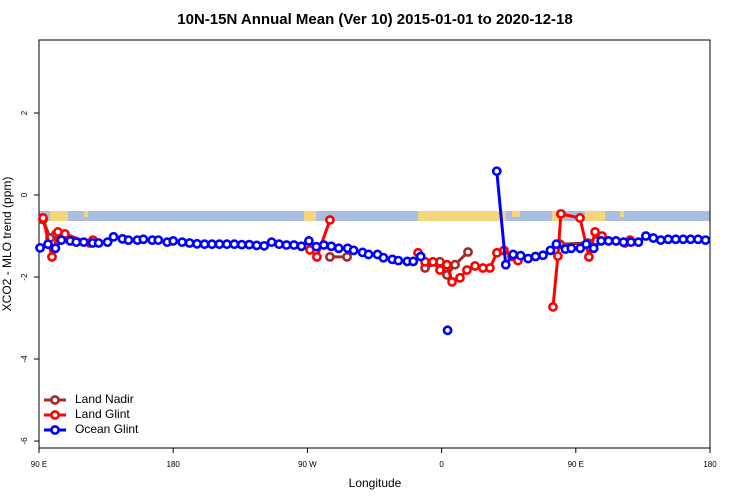 This screenshot has height=500, width=750. Describe the element at coordinates (307, 464) in the screenshot. I see `x-tick-label: 90 W` at that location.